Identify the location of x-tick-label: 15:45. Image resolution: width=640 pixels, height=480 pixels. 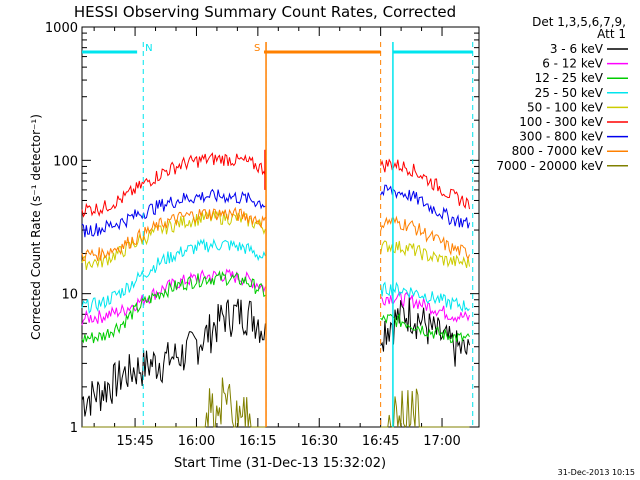
(134, 441).